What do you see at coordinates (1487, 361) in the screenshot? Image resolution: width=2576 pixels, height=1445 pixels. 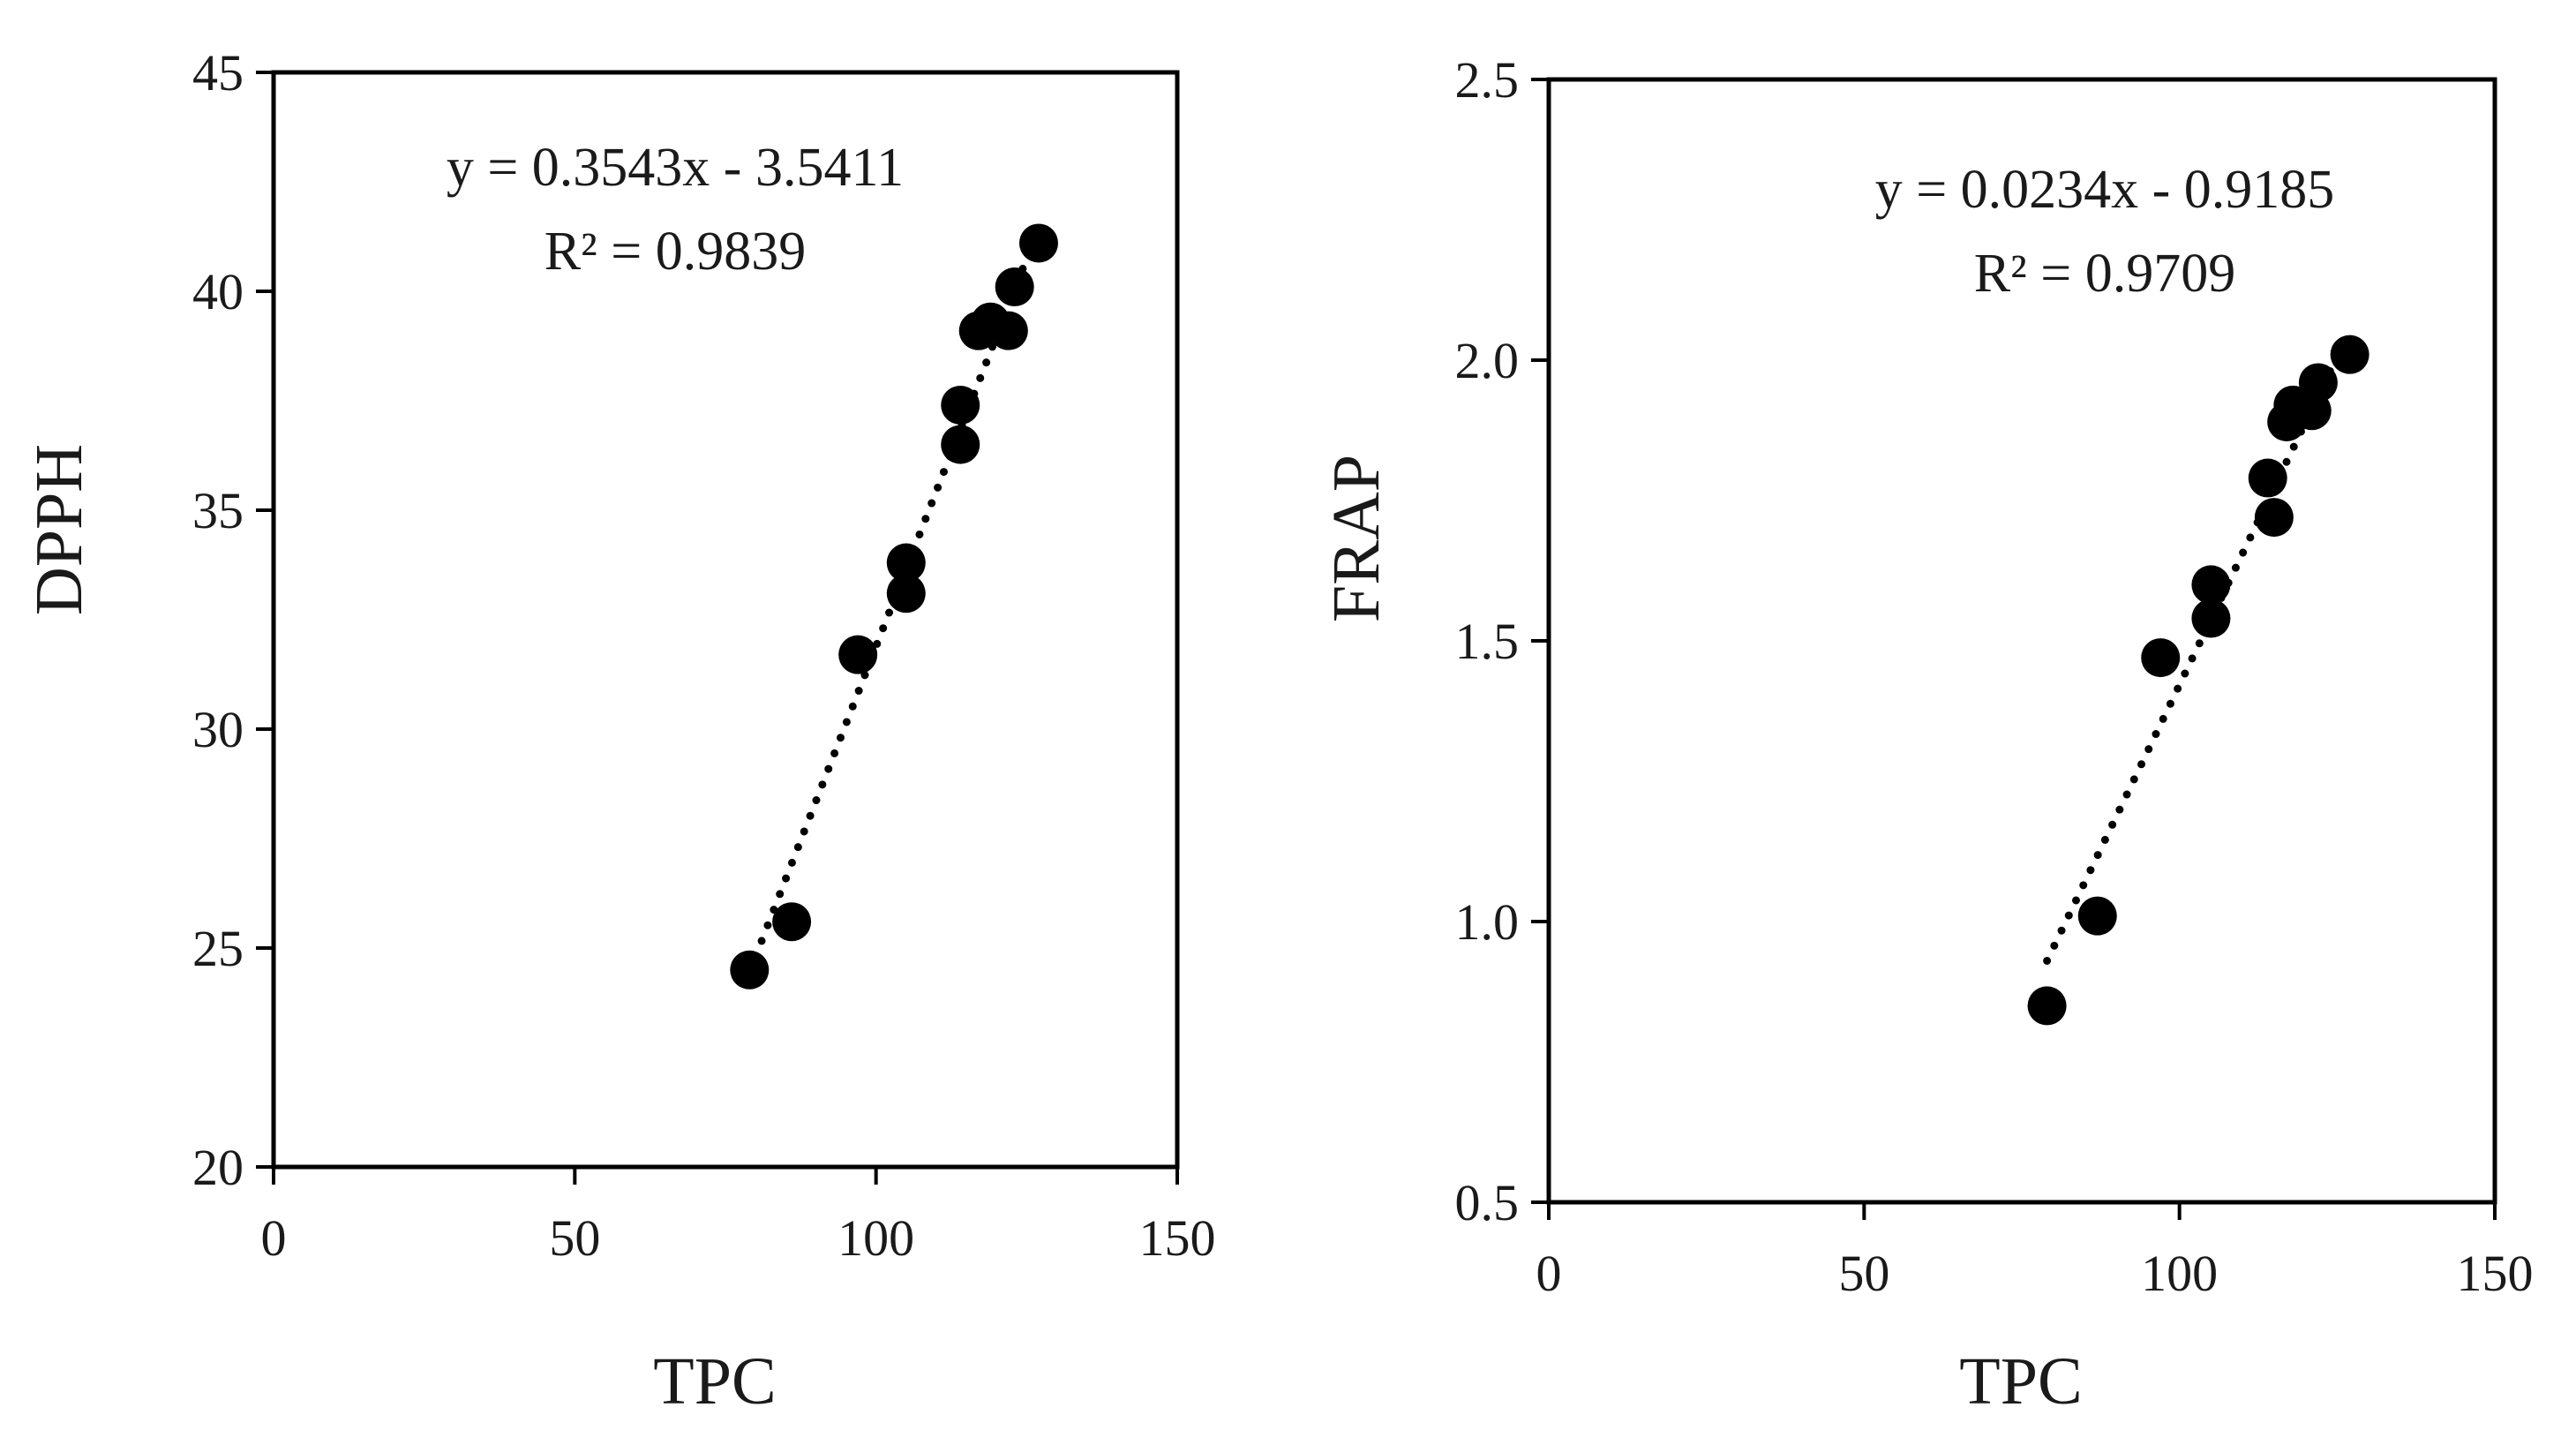 I see `y-tick-label: 2.0` at bounding box center [1487, 361].